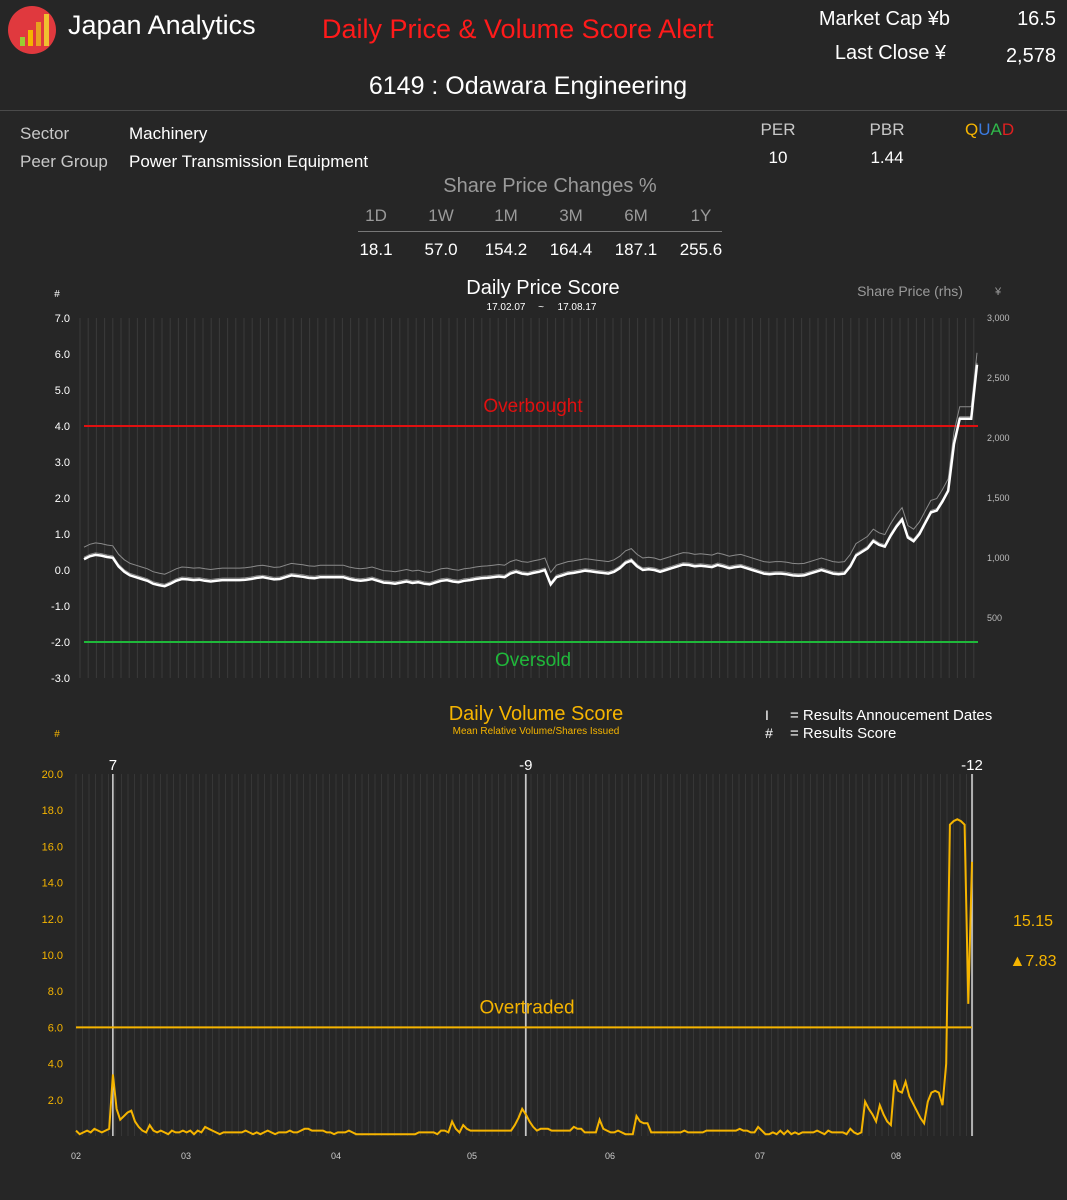 This screenshot has height=1200, width=1067. What do you see at coordinates (701, 215) in the screenshot?
I see `period-1y: 1Y` at bounding box center [701, 215].